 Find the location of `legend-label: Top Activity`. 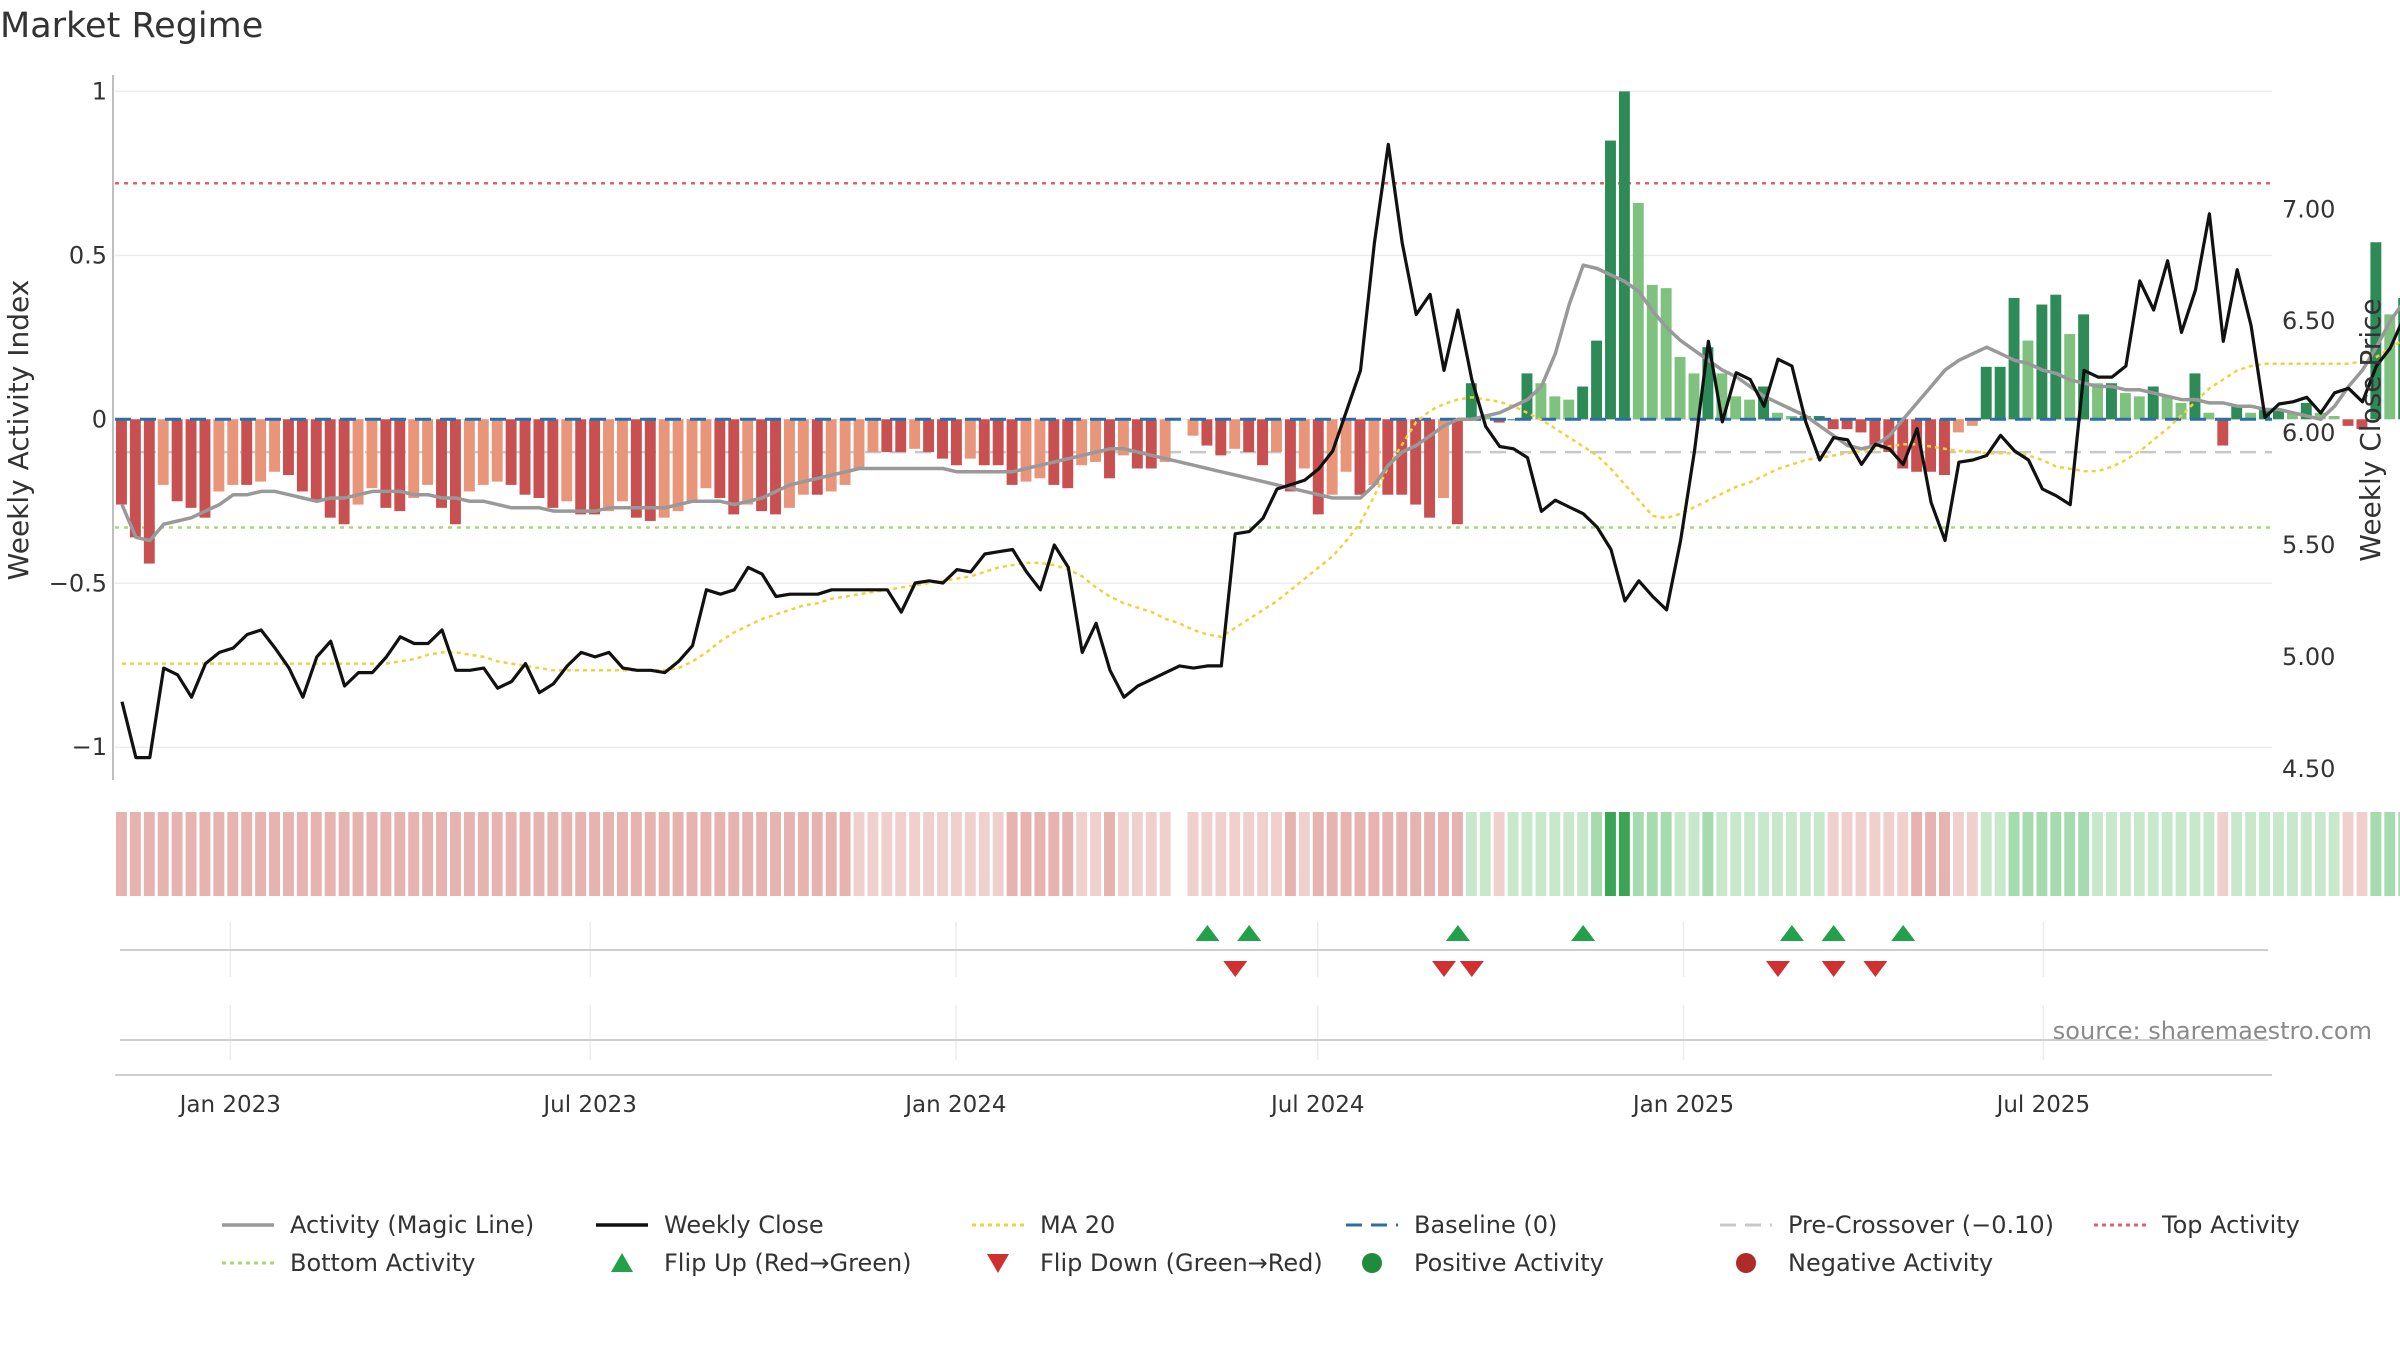

legend-label: Top Activity is located at coordinates (2231, 1225).